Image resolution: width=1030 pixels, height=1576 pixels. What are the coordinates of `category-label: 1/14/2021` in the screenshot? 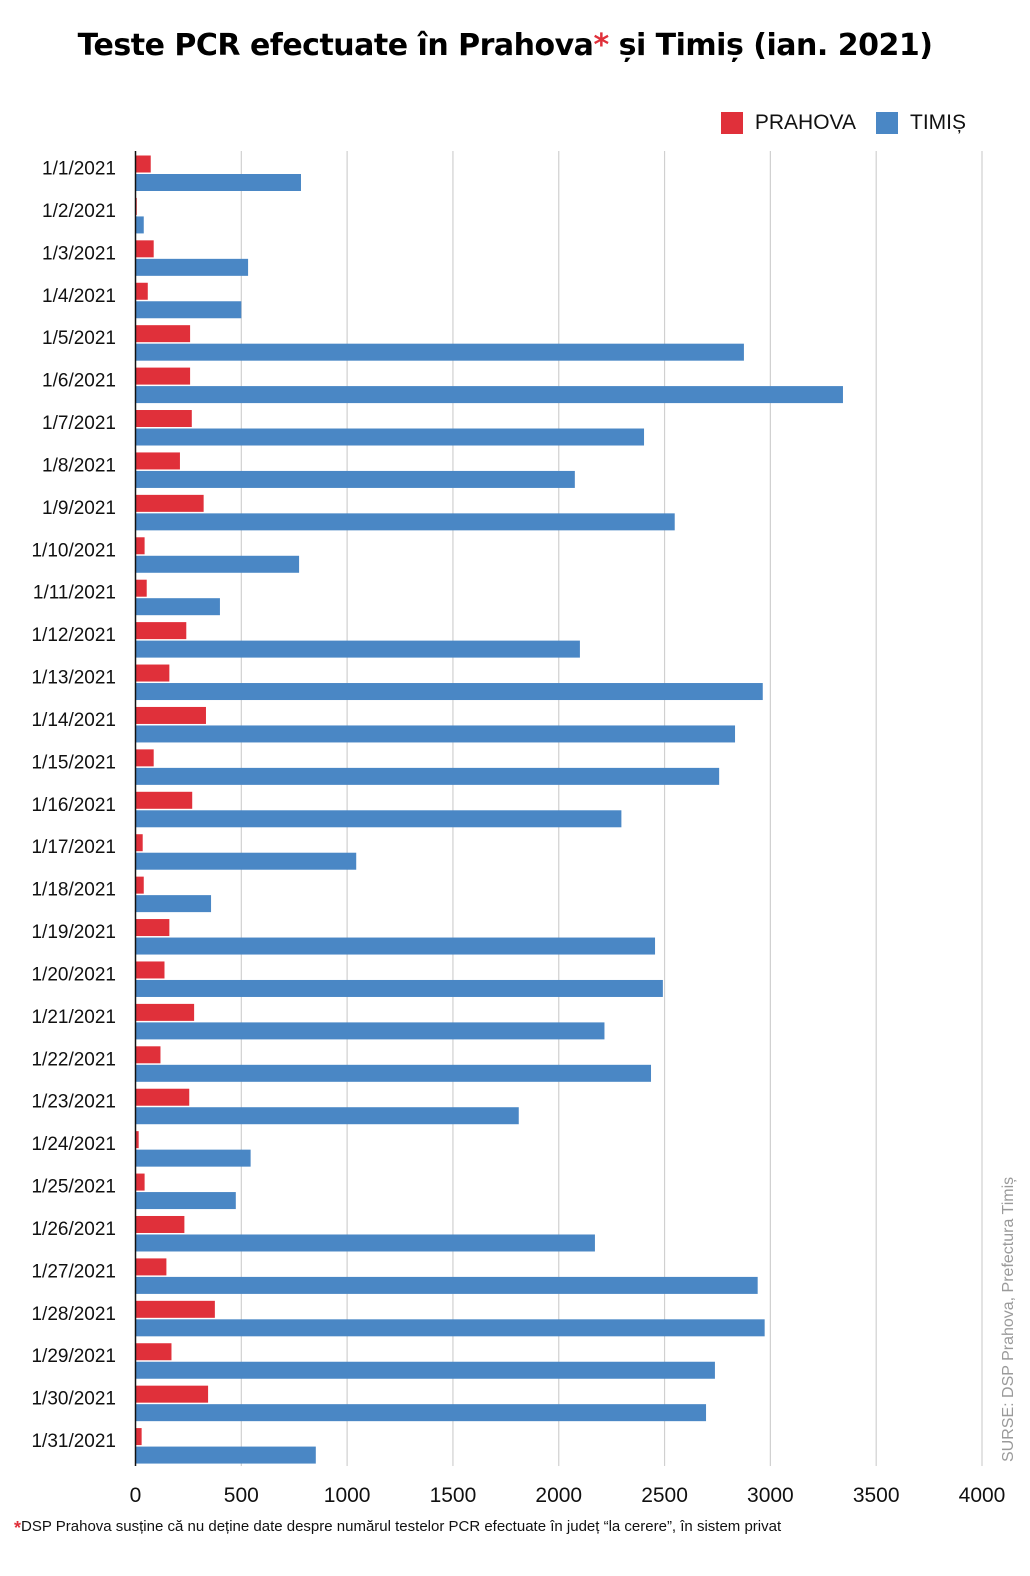 It's located at (73, 720).